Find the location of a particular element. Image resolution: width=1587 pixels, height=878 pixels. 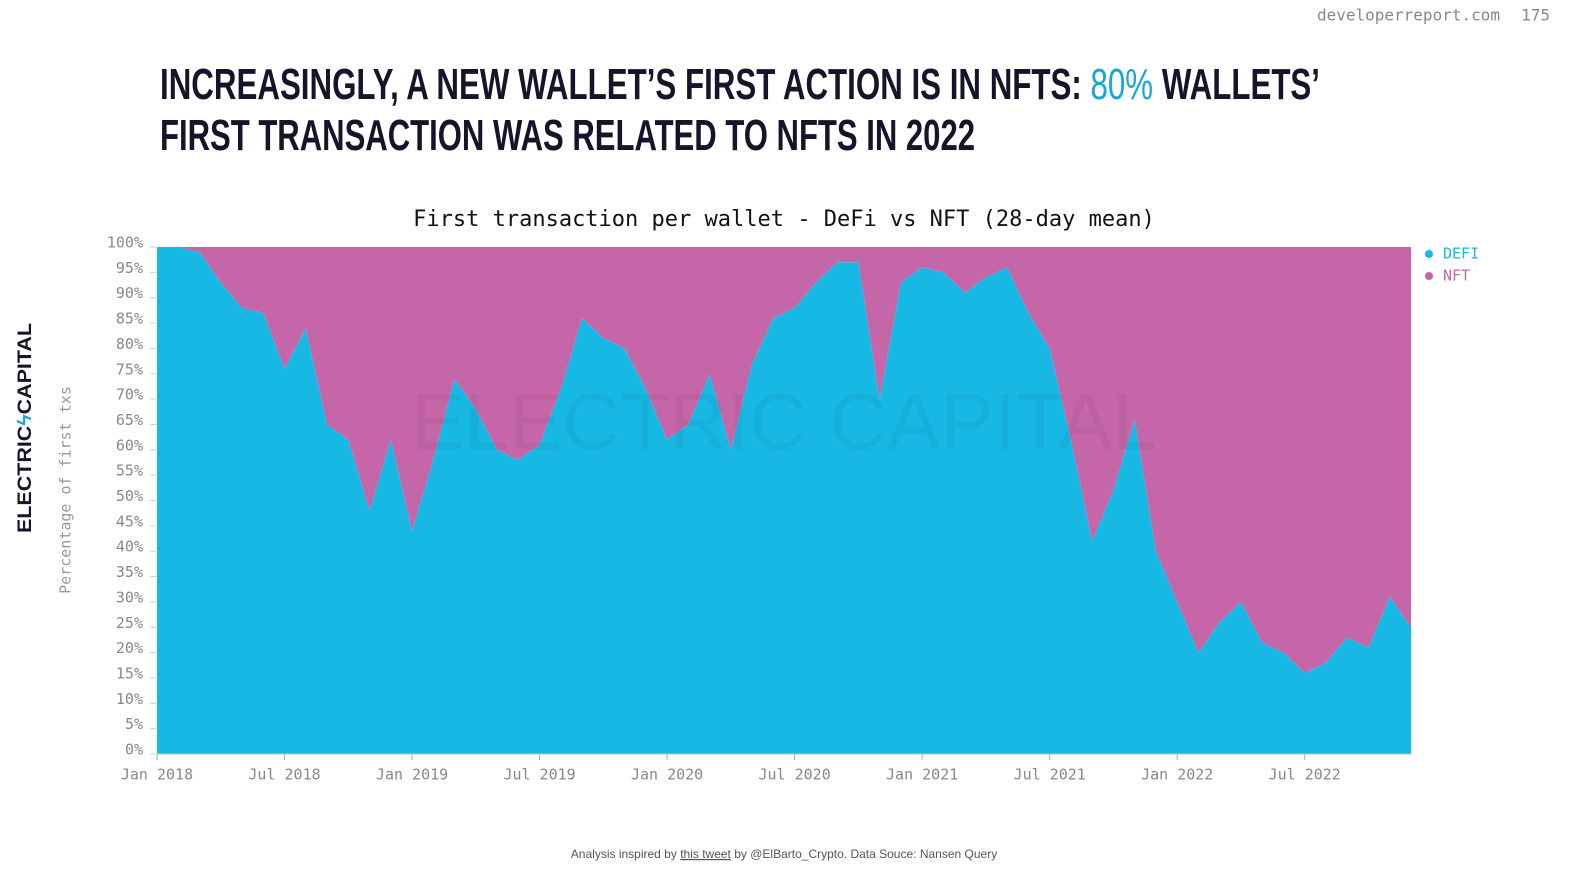

watermark: ELECTRIC CAPITAL is located at coordinates (783, 421).